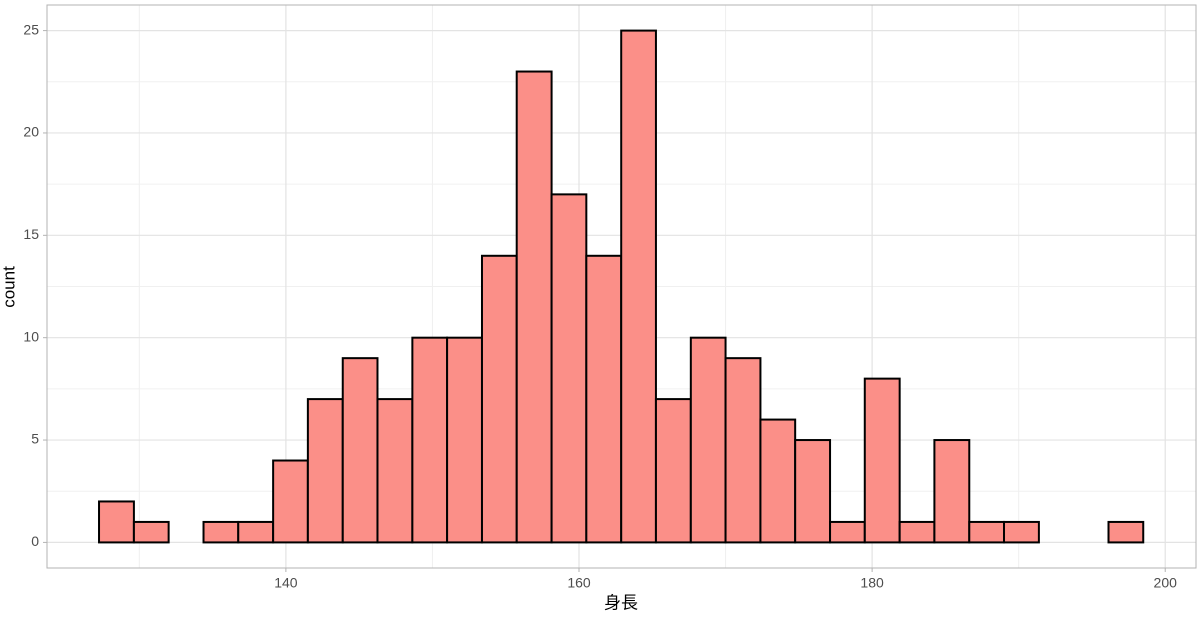 The width and height of the screenshot is (1200, 623). What do you see at coordinates (35, 541) in the screenshot?
I see `y-tick-label: 0` at bounding box center [35, 541].